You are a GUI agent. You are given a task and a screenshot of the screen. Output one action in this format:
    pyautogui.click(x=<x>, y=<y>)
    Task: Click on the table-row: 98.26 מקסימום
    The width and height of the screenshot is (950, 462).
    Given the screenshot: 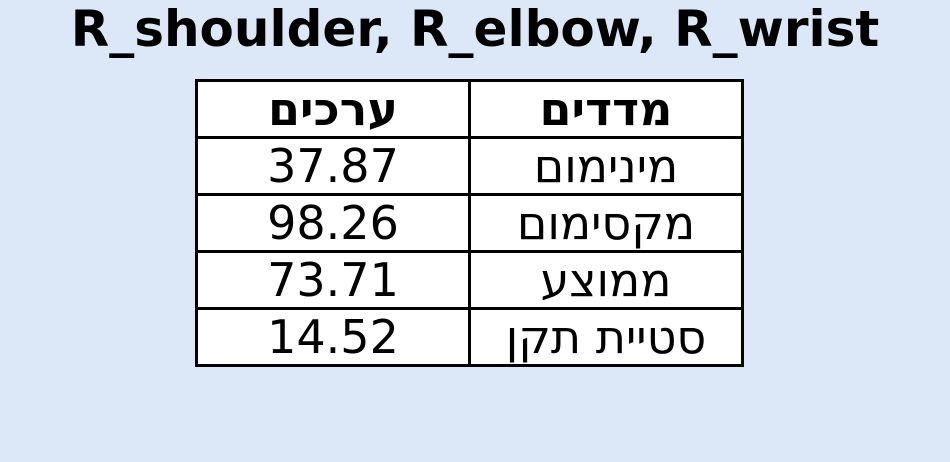 What is the action you would take?
    pyautogui.click(x=469, y=223)
    